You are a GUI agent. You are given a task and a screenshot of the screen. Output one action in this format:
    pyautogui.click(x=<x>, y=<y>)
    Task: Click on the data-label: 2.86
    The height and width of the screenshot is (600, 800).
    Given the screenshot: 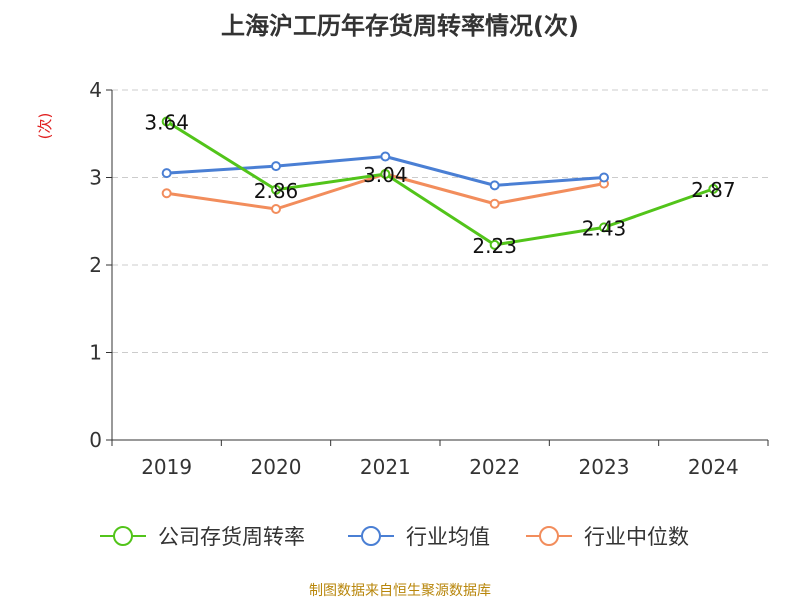 What is the action you would take?
    pyautogui.click(x=276, y=191)
    